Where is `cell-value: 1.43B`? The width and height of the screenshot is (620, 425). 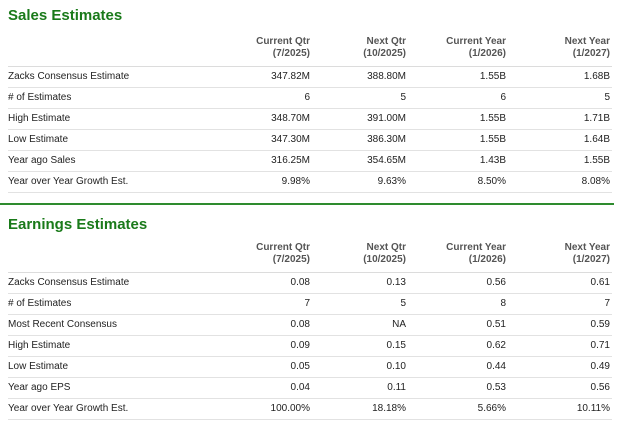
cell-value: 1.43B is located at coordinates (458, 161).